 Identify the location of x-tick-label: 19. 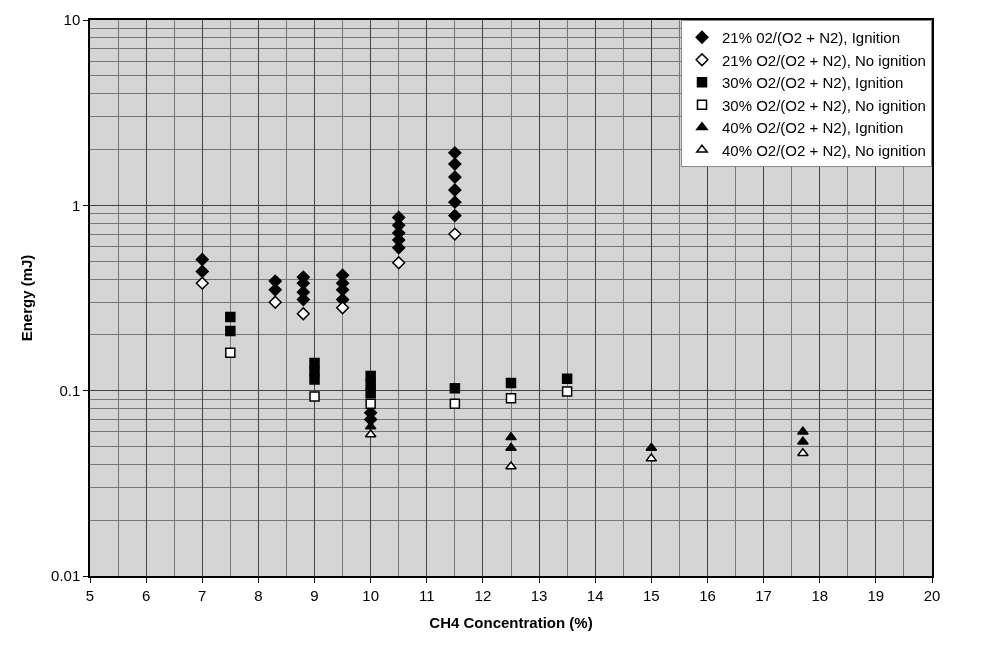
(876, 595).